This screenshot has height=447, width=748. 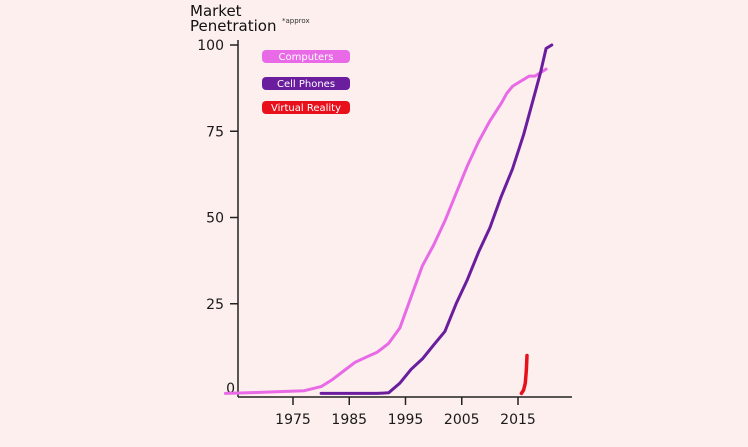 What do you see at coordinates (215, 305) in the screenshot?
I see `y-tick-label: 25` at bounding box center [215, 305].